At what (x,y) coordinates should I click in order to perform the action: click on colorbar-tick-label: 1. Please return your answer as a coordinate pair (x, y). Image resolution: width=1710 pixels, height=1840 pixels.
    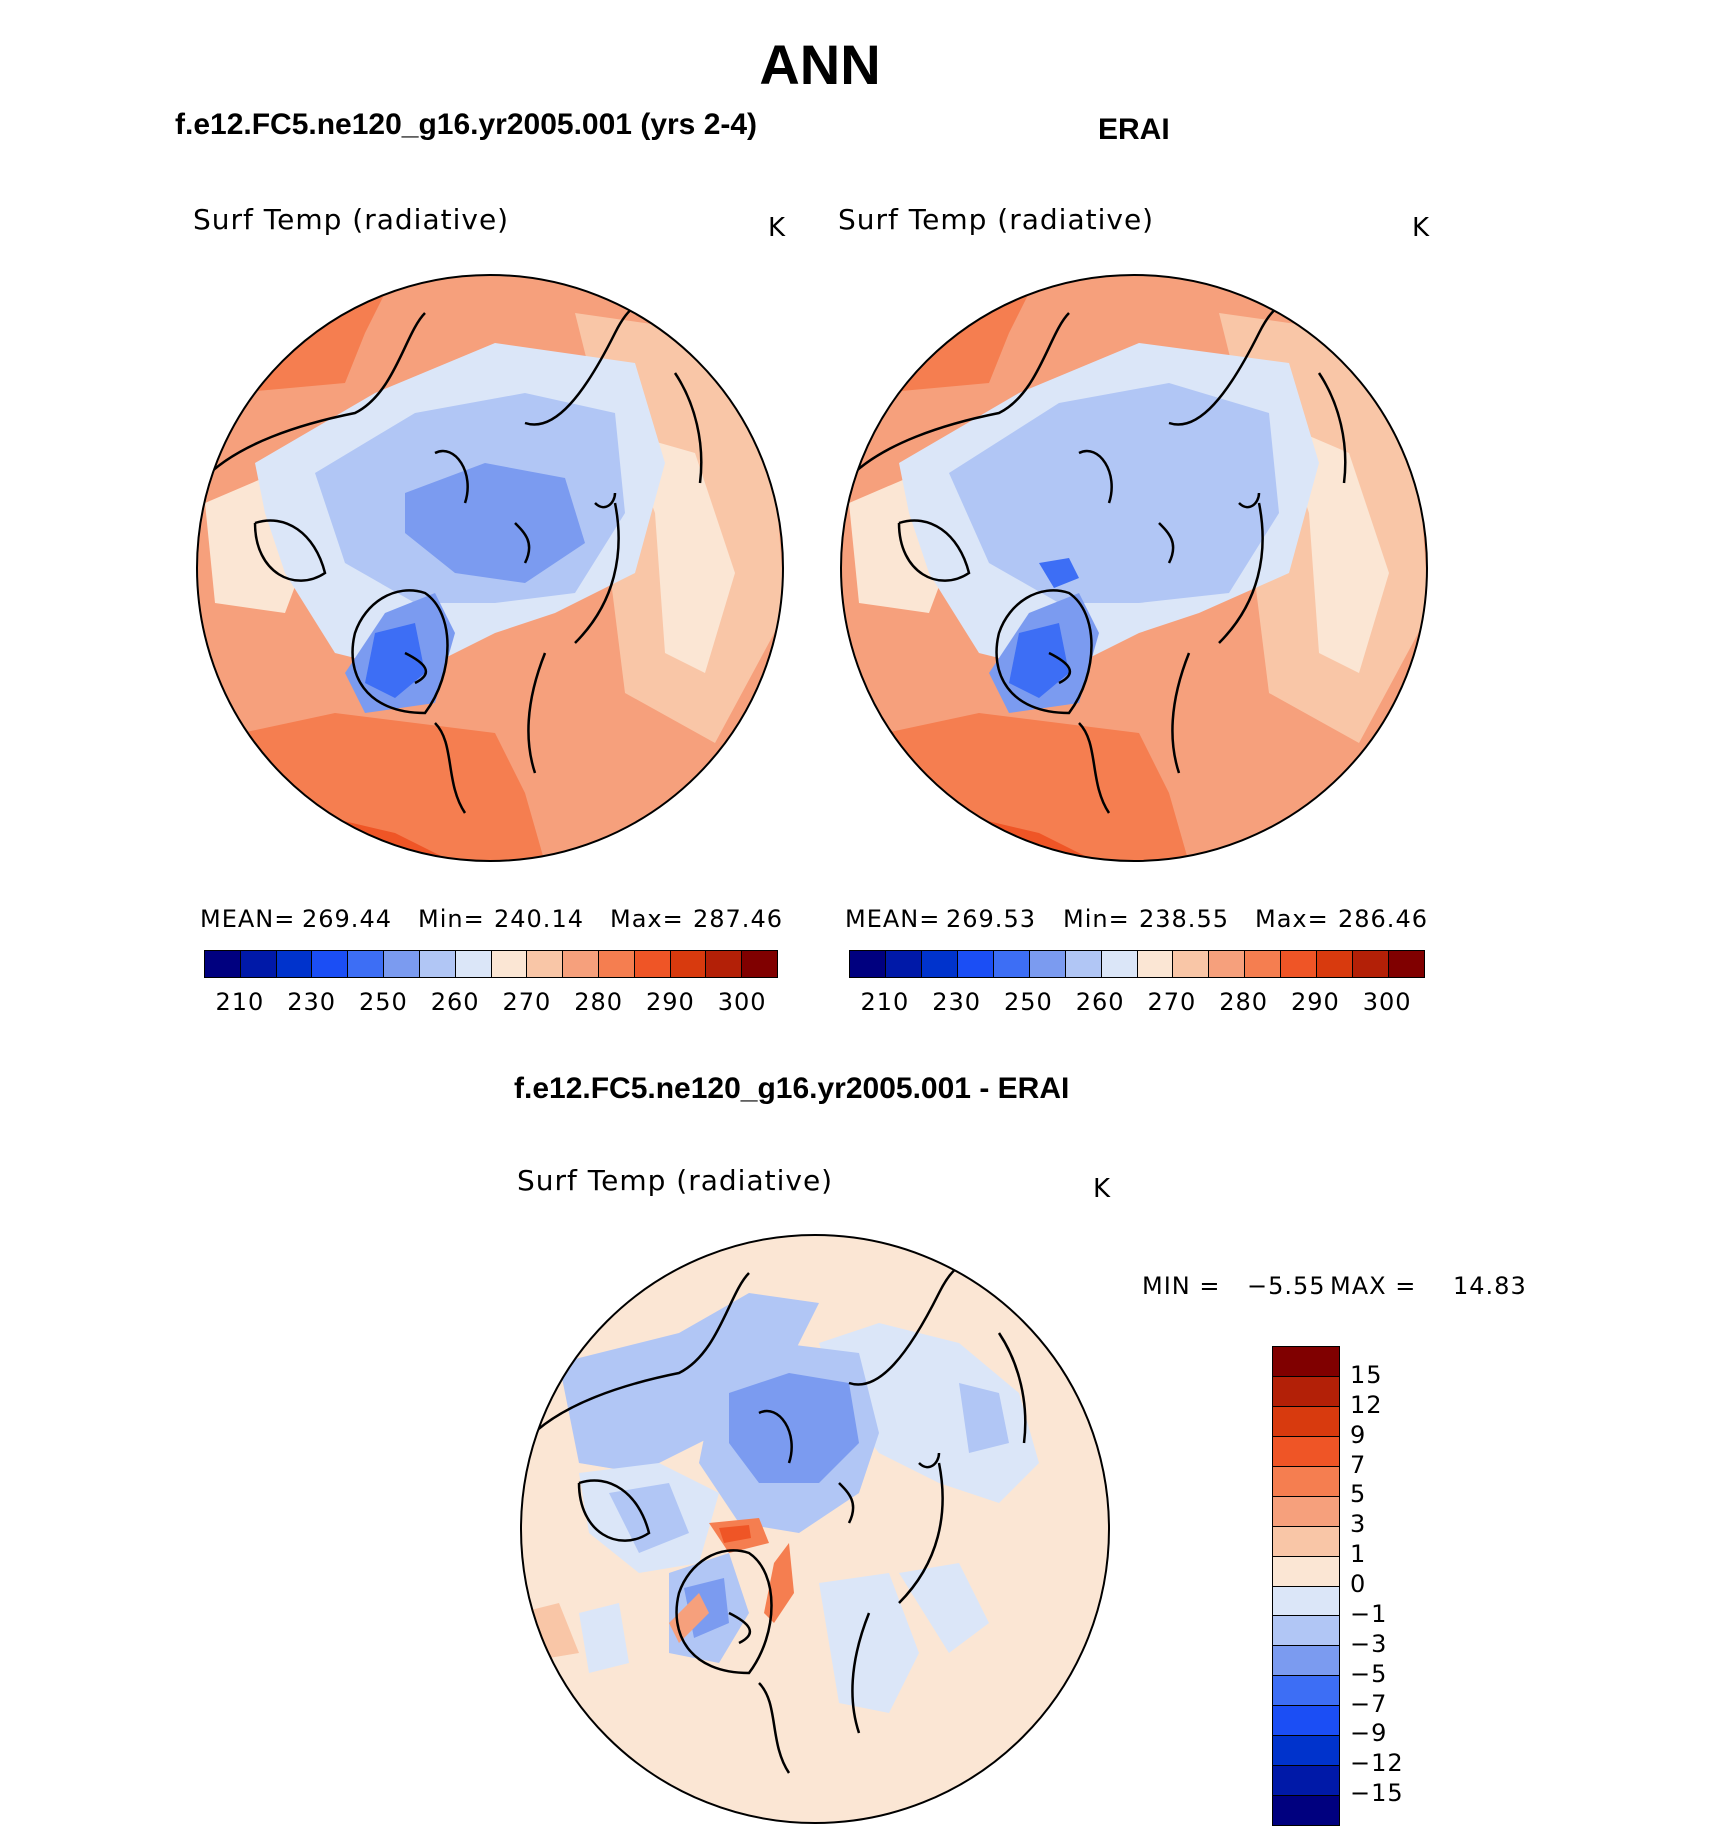
    Looking at the image, I should click on (1358, 1554).